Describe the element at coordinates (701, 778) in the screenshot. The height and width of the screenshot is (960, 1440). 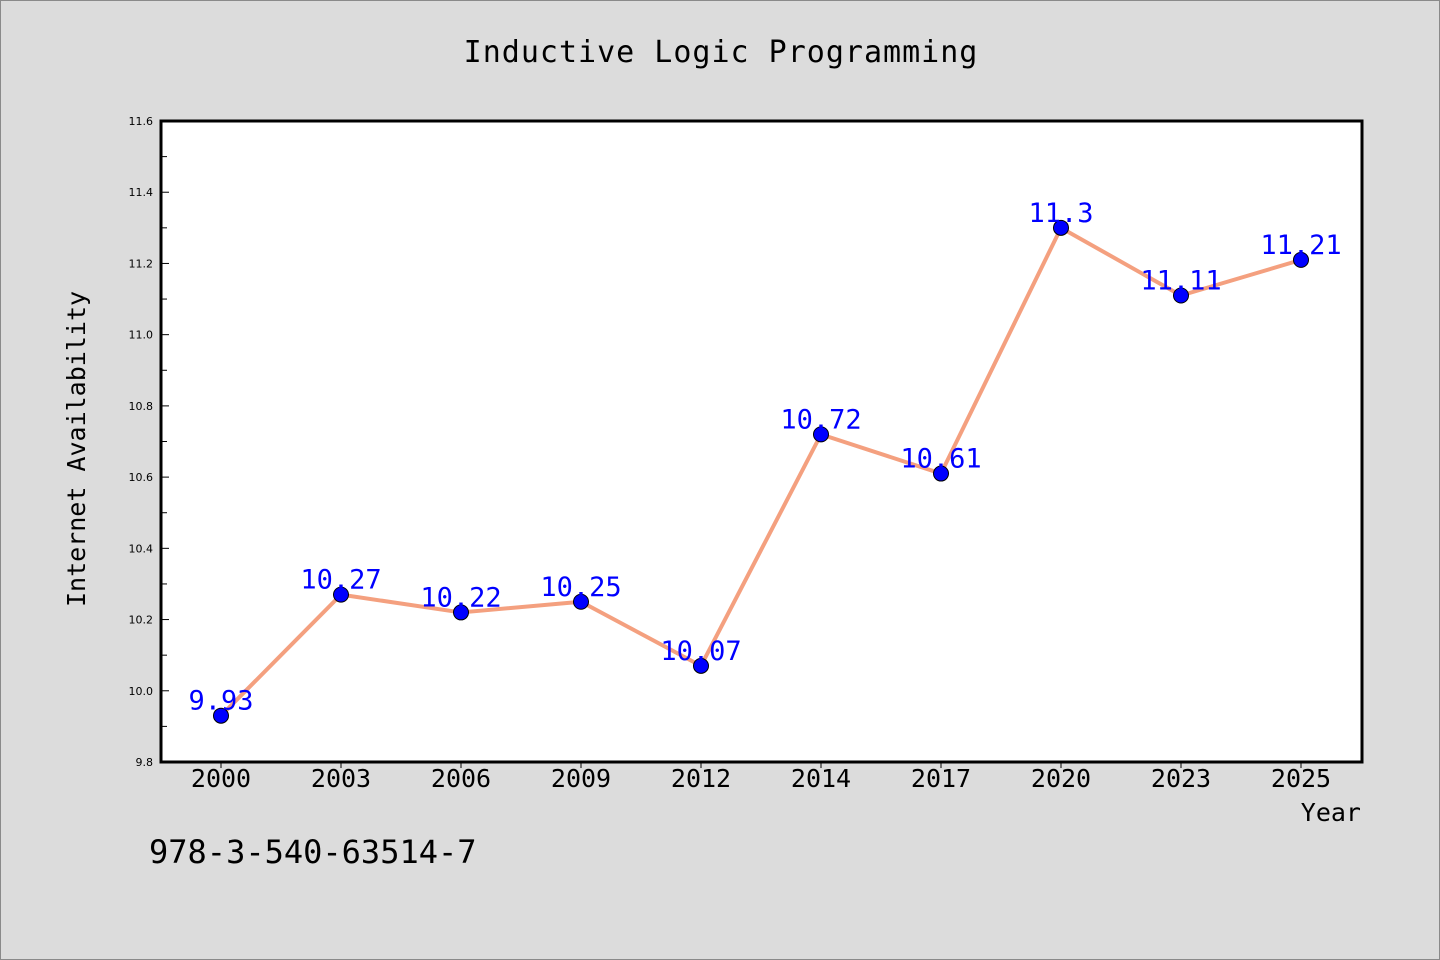
I see `x-tick-label: 2012` at that location.